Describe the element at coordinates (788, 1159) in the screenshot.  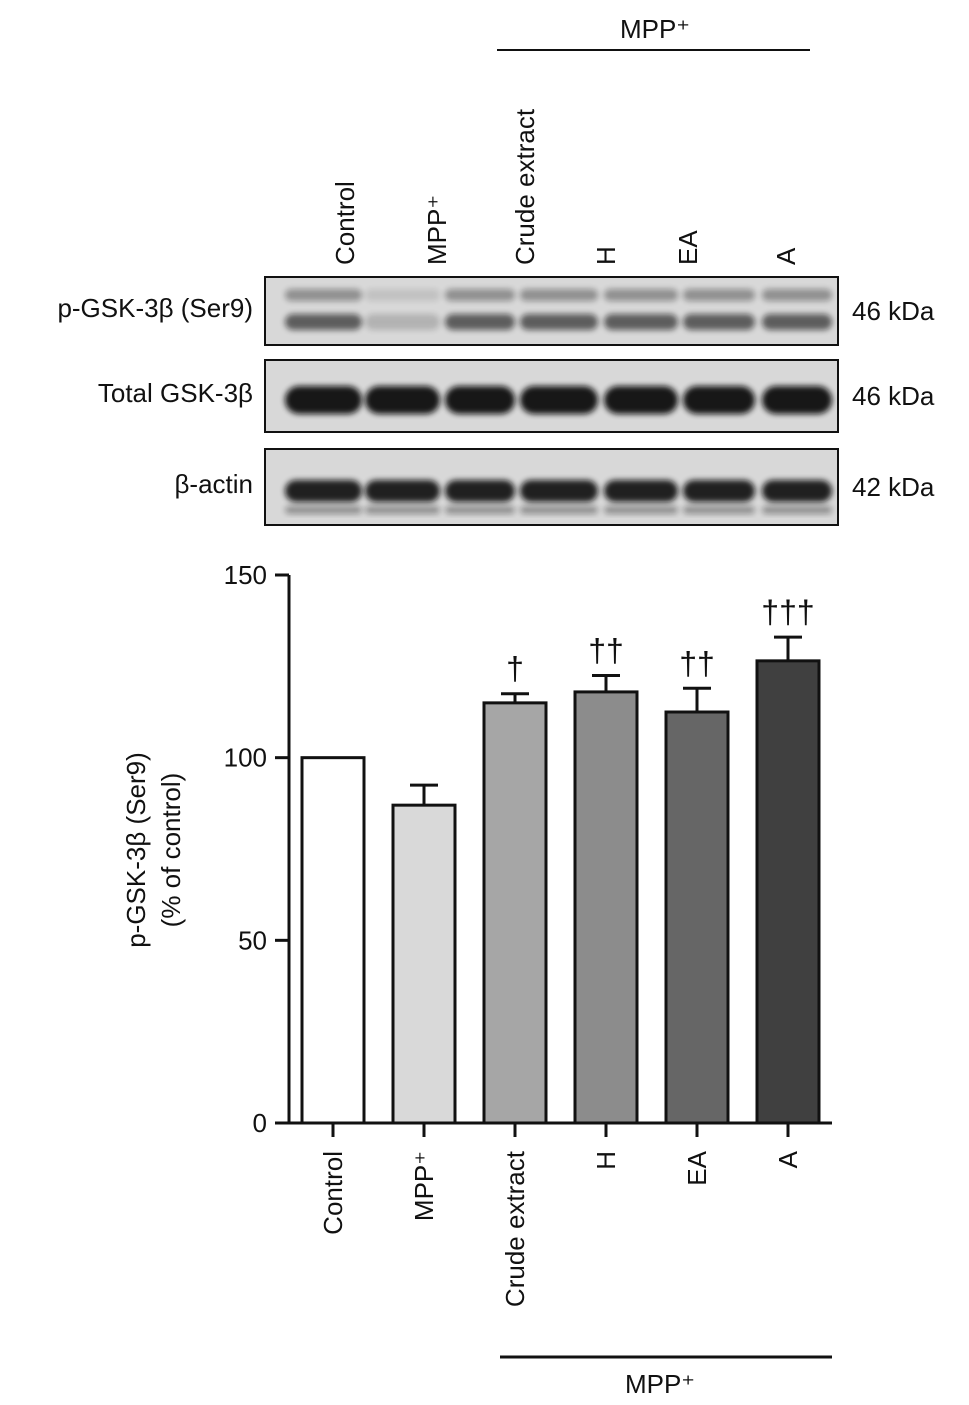
I see `x-tick-label: A` at that location.